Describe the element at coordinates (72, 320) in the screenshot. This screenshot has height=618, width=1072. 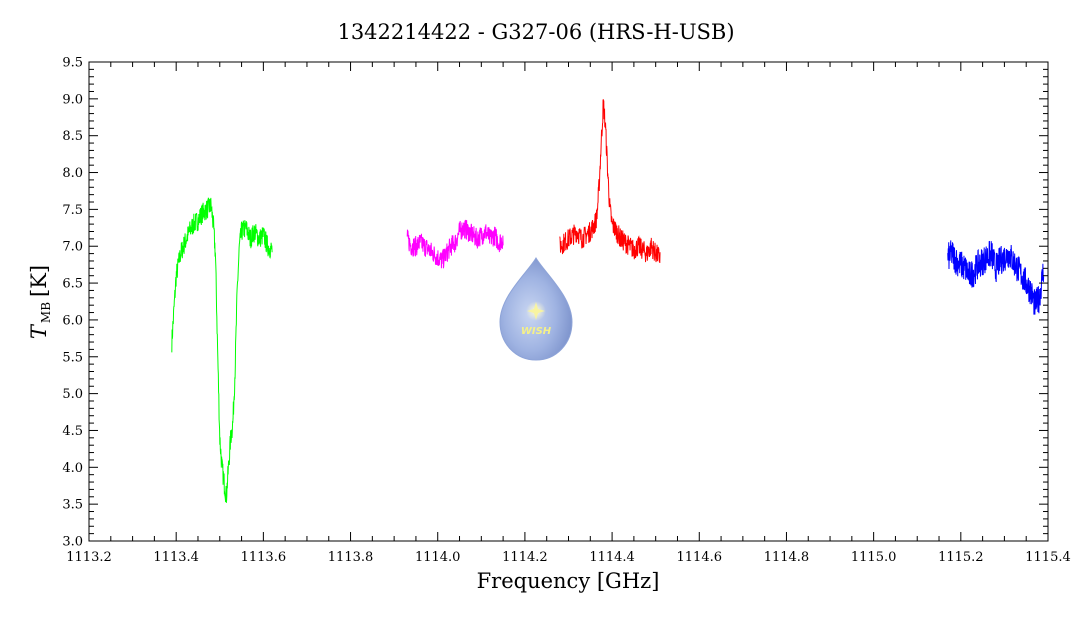
I see `y-tick-label: 6.0` at that location.